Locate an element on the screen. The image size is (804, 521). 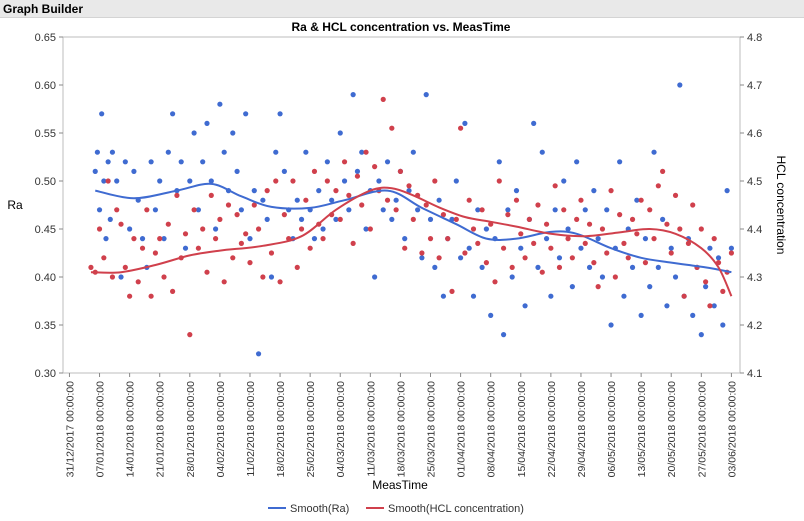
y2-tick-label: 4.1 is located at coordinates (754, 374).